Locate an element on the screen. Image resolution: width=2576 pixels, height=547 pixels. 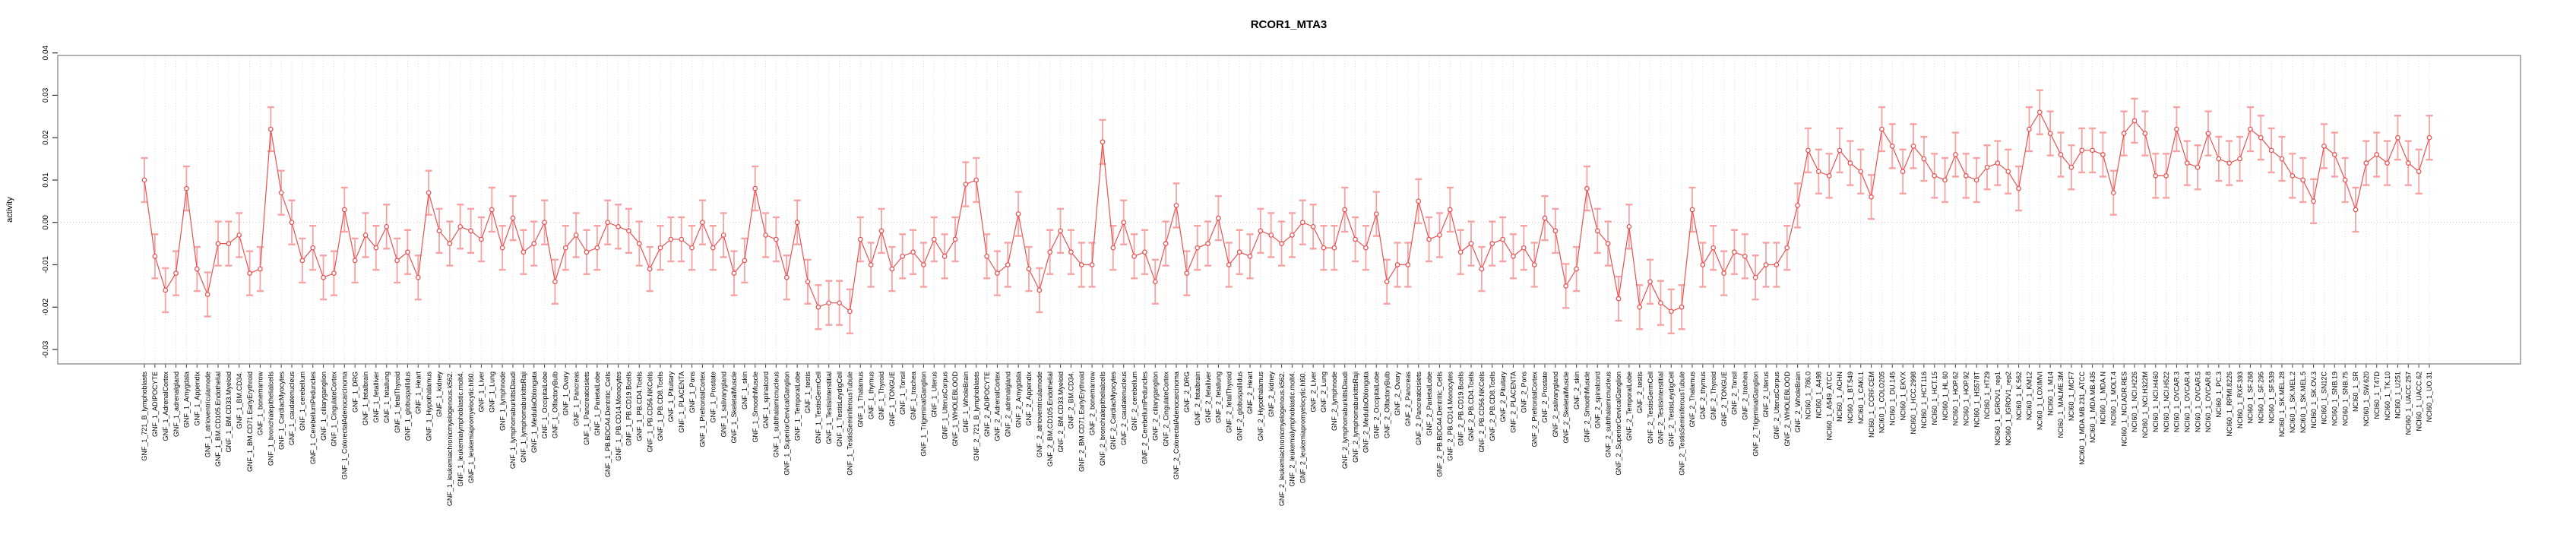
x-tick-label: GNF_1_Uterus is located at coordinates (934, 395).